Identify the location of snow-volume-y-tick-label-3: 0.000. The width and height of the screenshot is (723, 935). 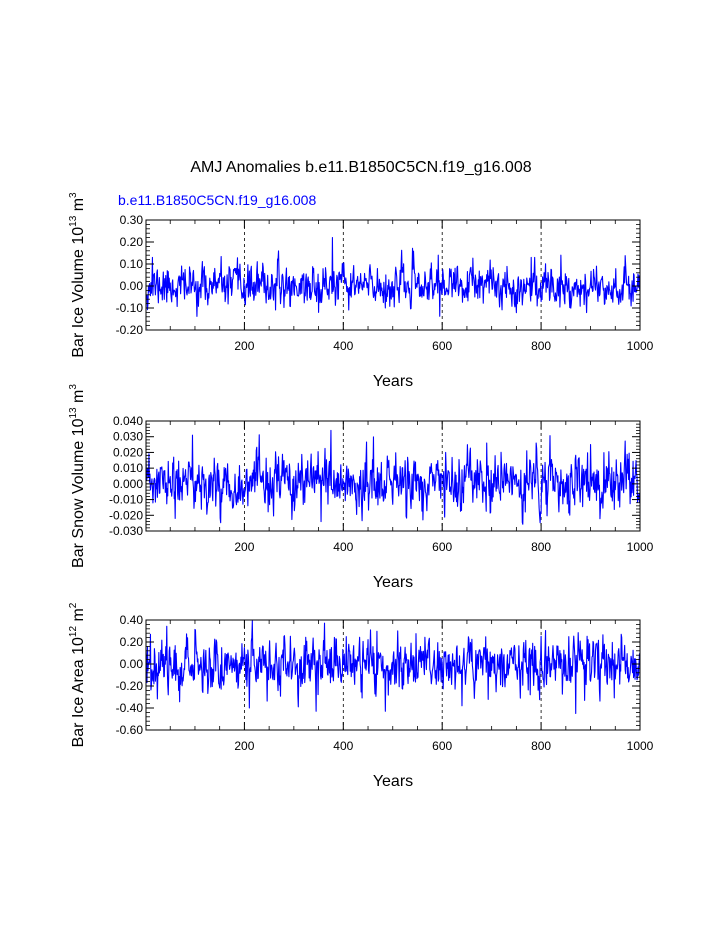
(128, 484).